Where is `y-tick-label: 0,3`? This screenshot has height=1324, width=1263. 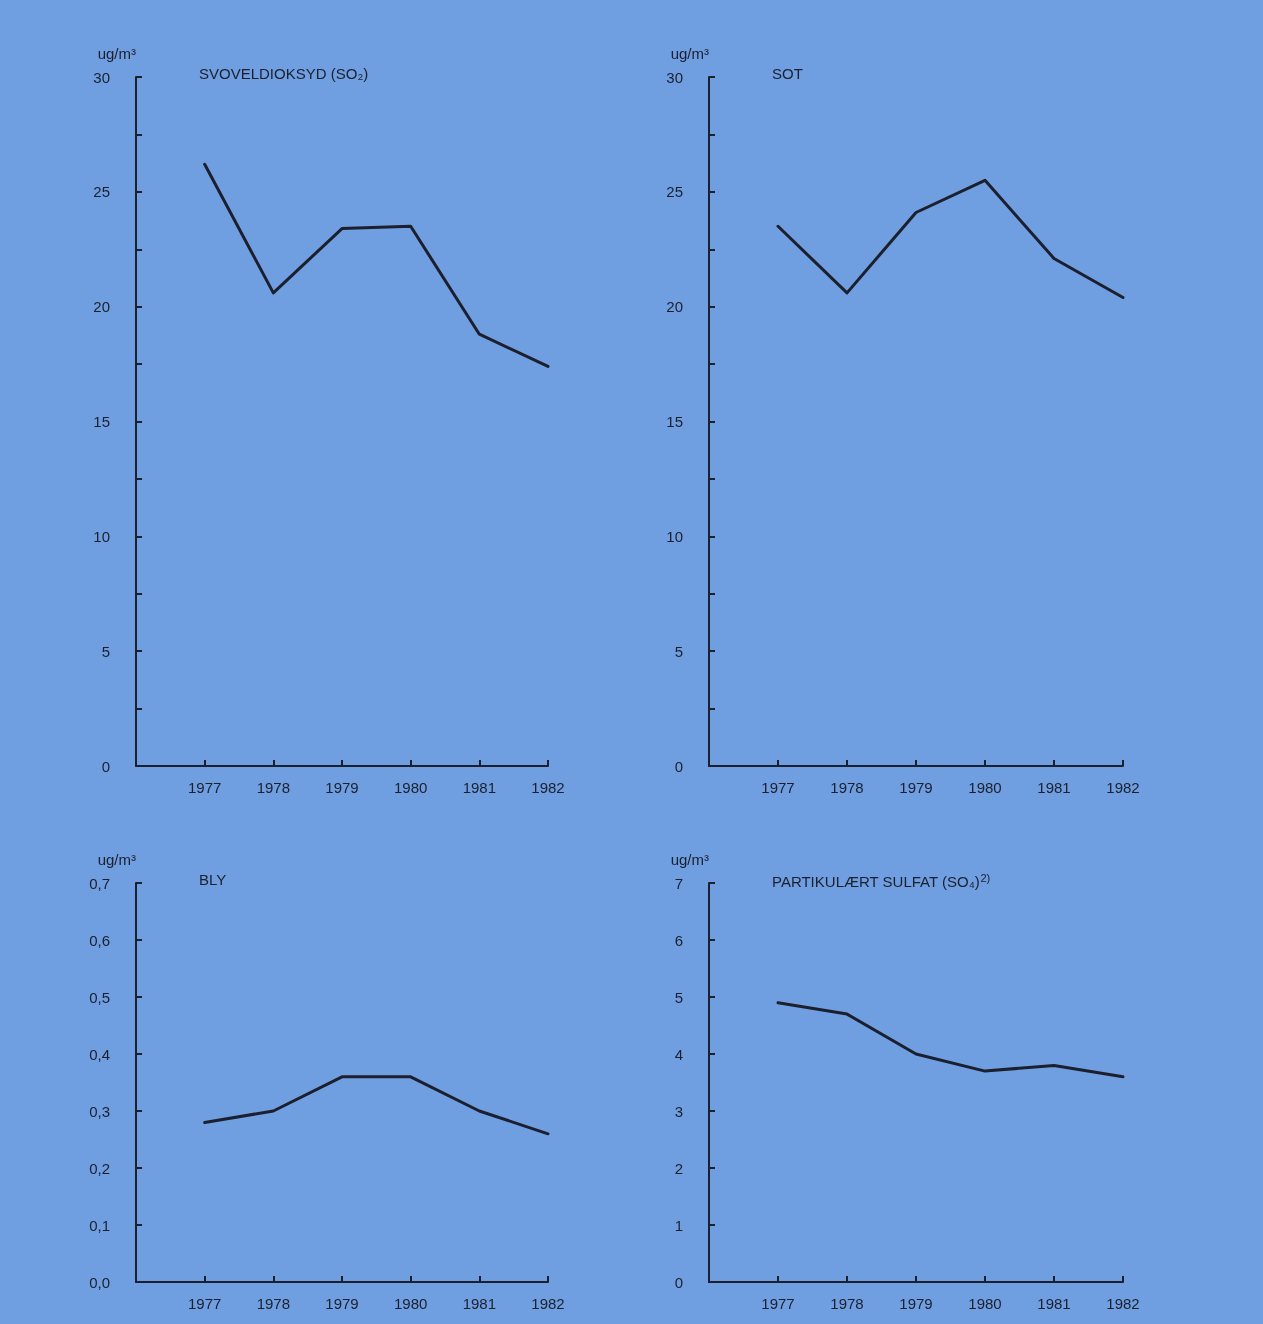 y-tick-label: 0,3 is located at coordinates (99, 1111).